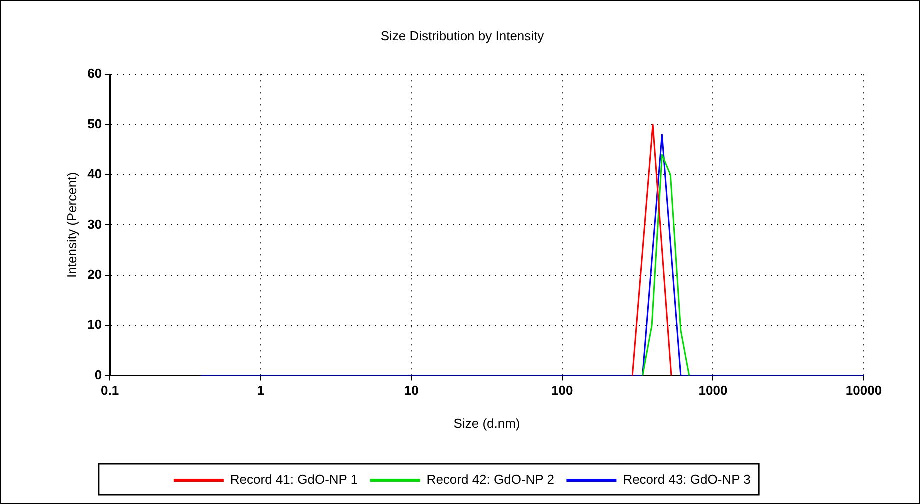  Describe the element at coordinates (95, 74) in the screenshot. I see `y-tick-label: 60` at that location.